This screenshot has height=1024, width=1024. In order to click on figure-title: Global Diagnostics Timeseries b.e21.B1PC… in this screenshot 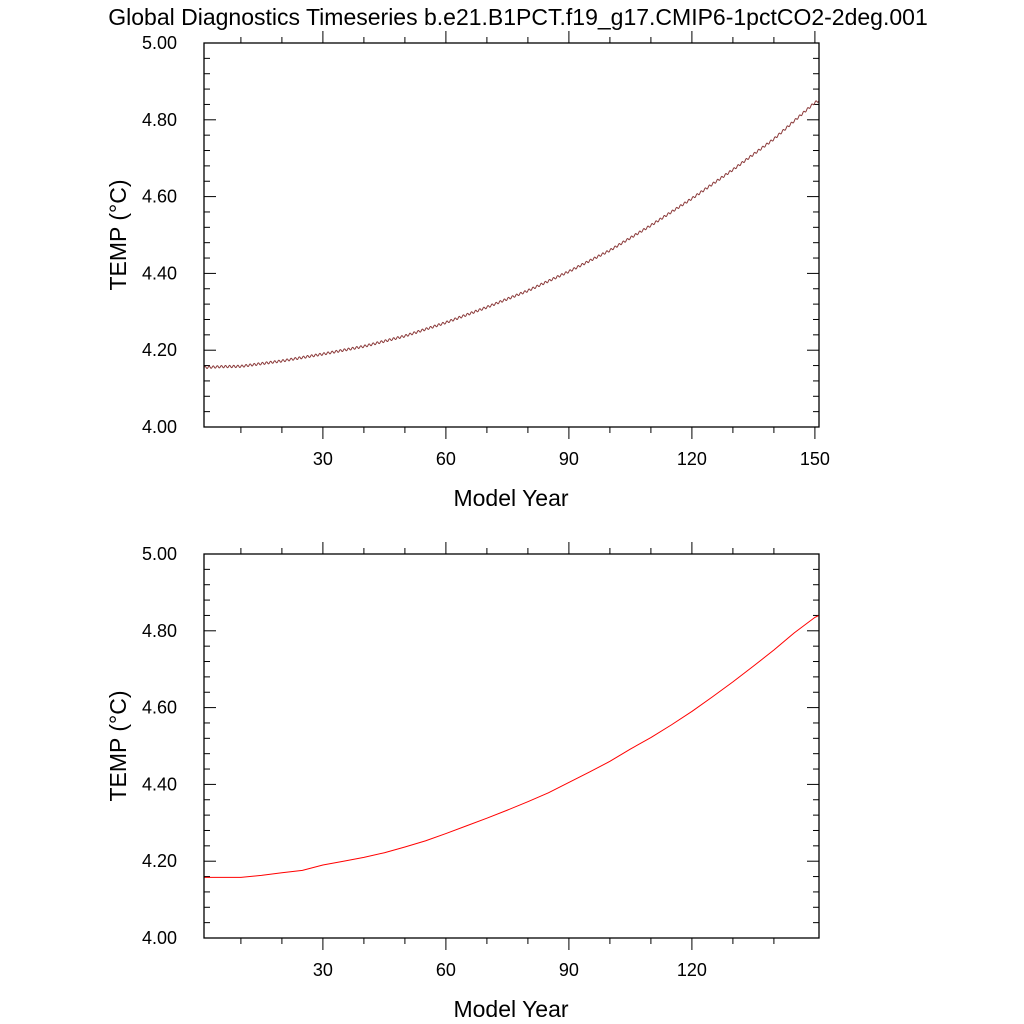, I will do `click(518, 17)`.